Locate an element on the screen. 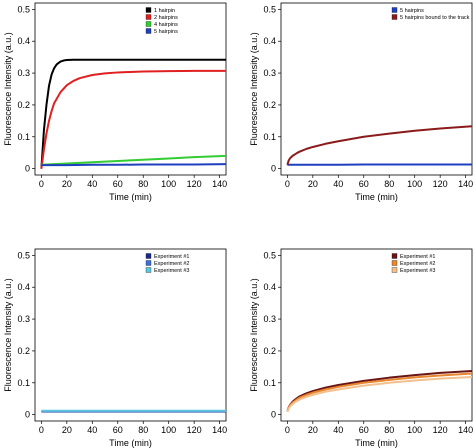  legend-label: 4 hairpins is located at coordinates (166, 25).